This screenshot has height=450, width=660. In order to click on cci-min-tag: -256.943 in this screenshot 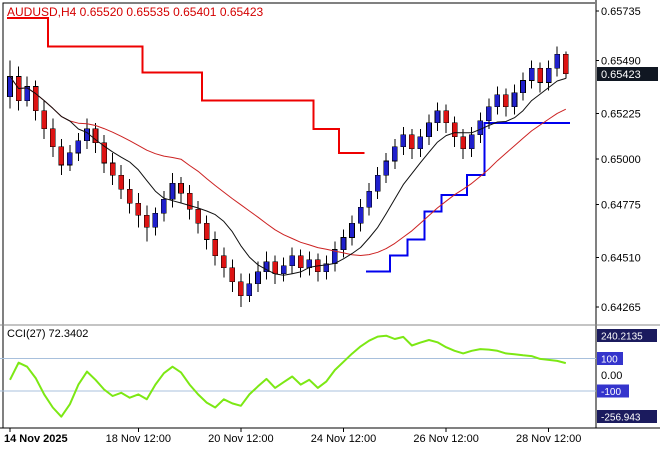, I will do `click(627, 417)`.